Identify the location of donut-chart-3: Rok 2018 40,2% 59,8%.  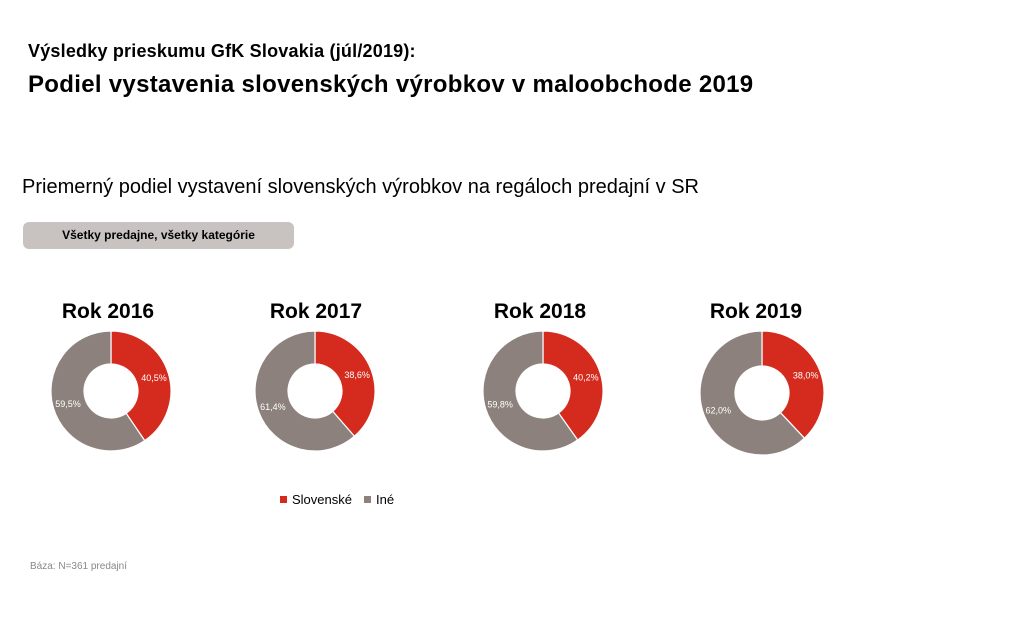
(543, 376).